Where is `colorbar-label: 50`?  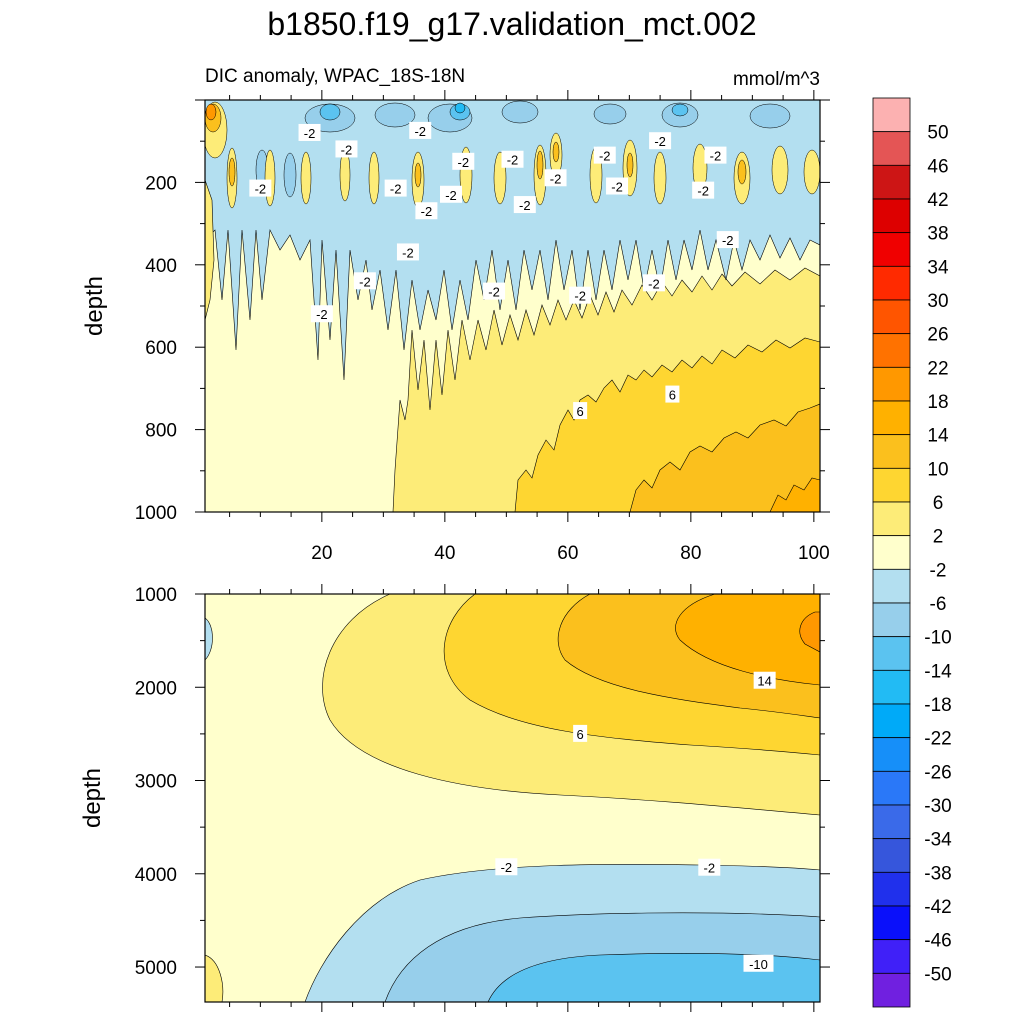 colorbar-label: 50 is located at coordinates (937, 133).